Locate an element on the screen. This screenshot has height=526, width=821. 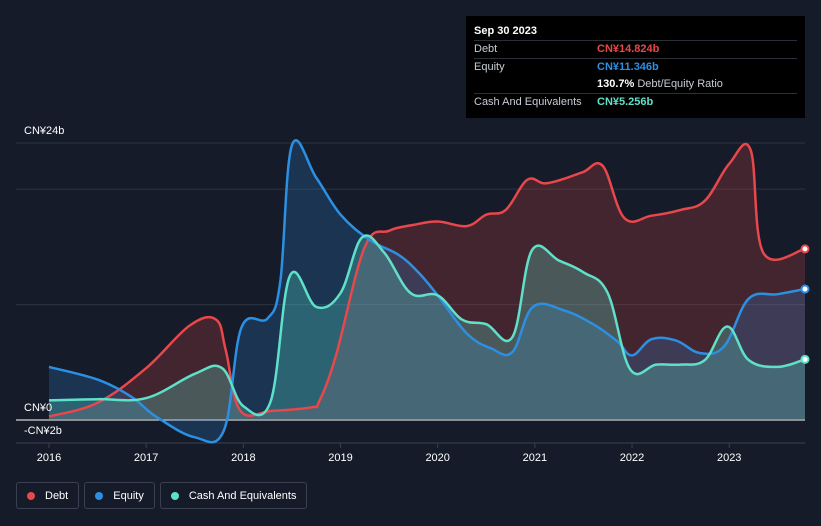
x-tick-label-2019: 2019 is located at coordinates (340, 458).